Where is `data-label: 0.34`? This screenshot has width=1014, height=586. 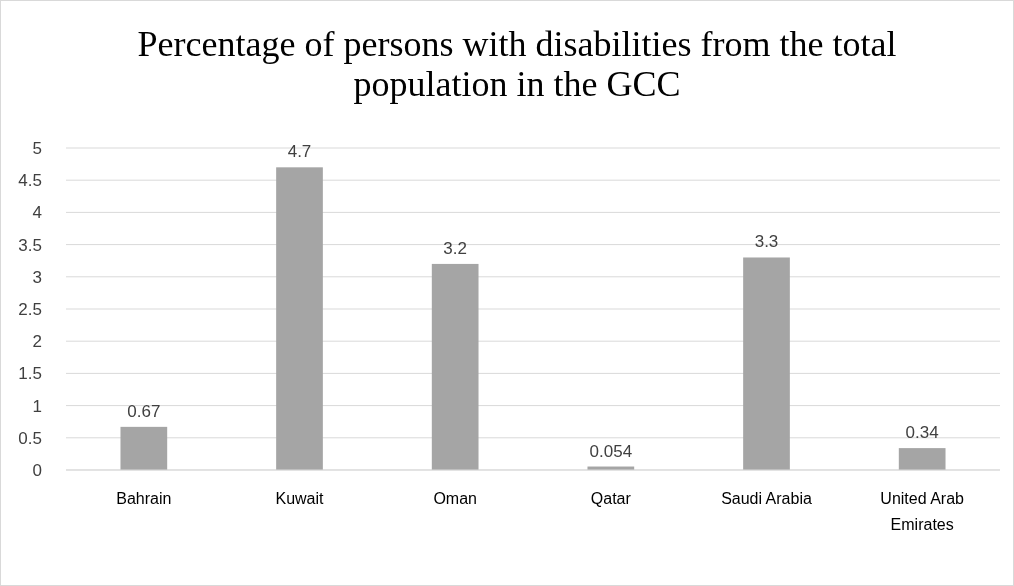
data-label: 0.34 is located at coordinates (922, 433).